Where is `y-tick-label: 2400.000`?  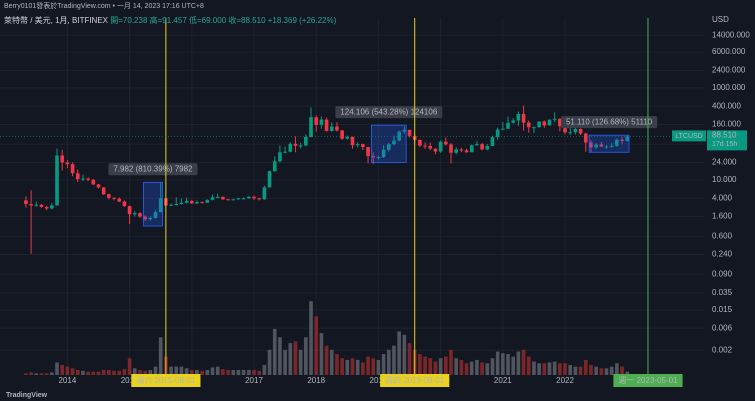 y-tick-label: 2400.000 is located at coordinates (729, 70).